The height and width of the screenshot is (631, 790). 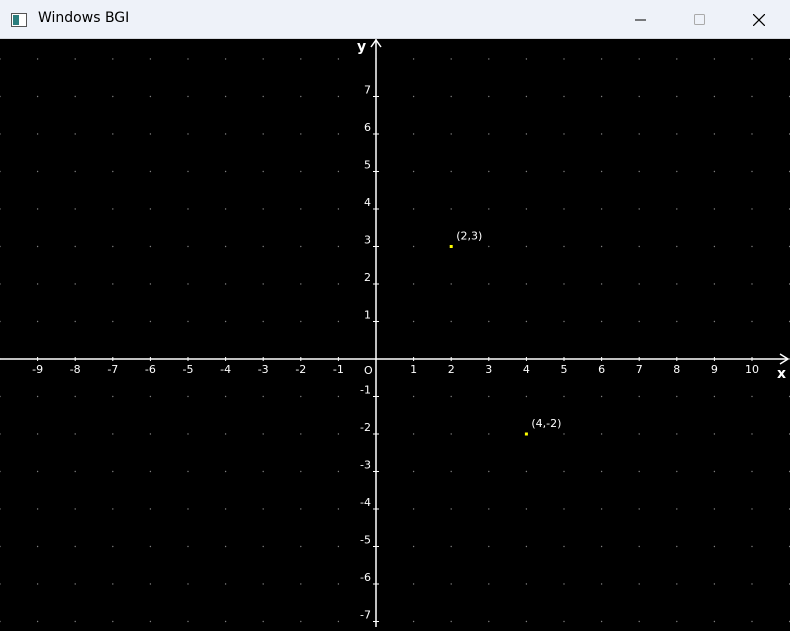 I want to click on y-tick-label: -1, so click(x=365, y=390).